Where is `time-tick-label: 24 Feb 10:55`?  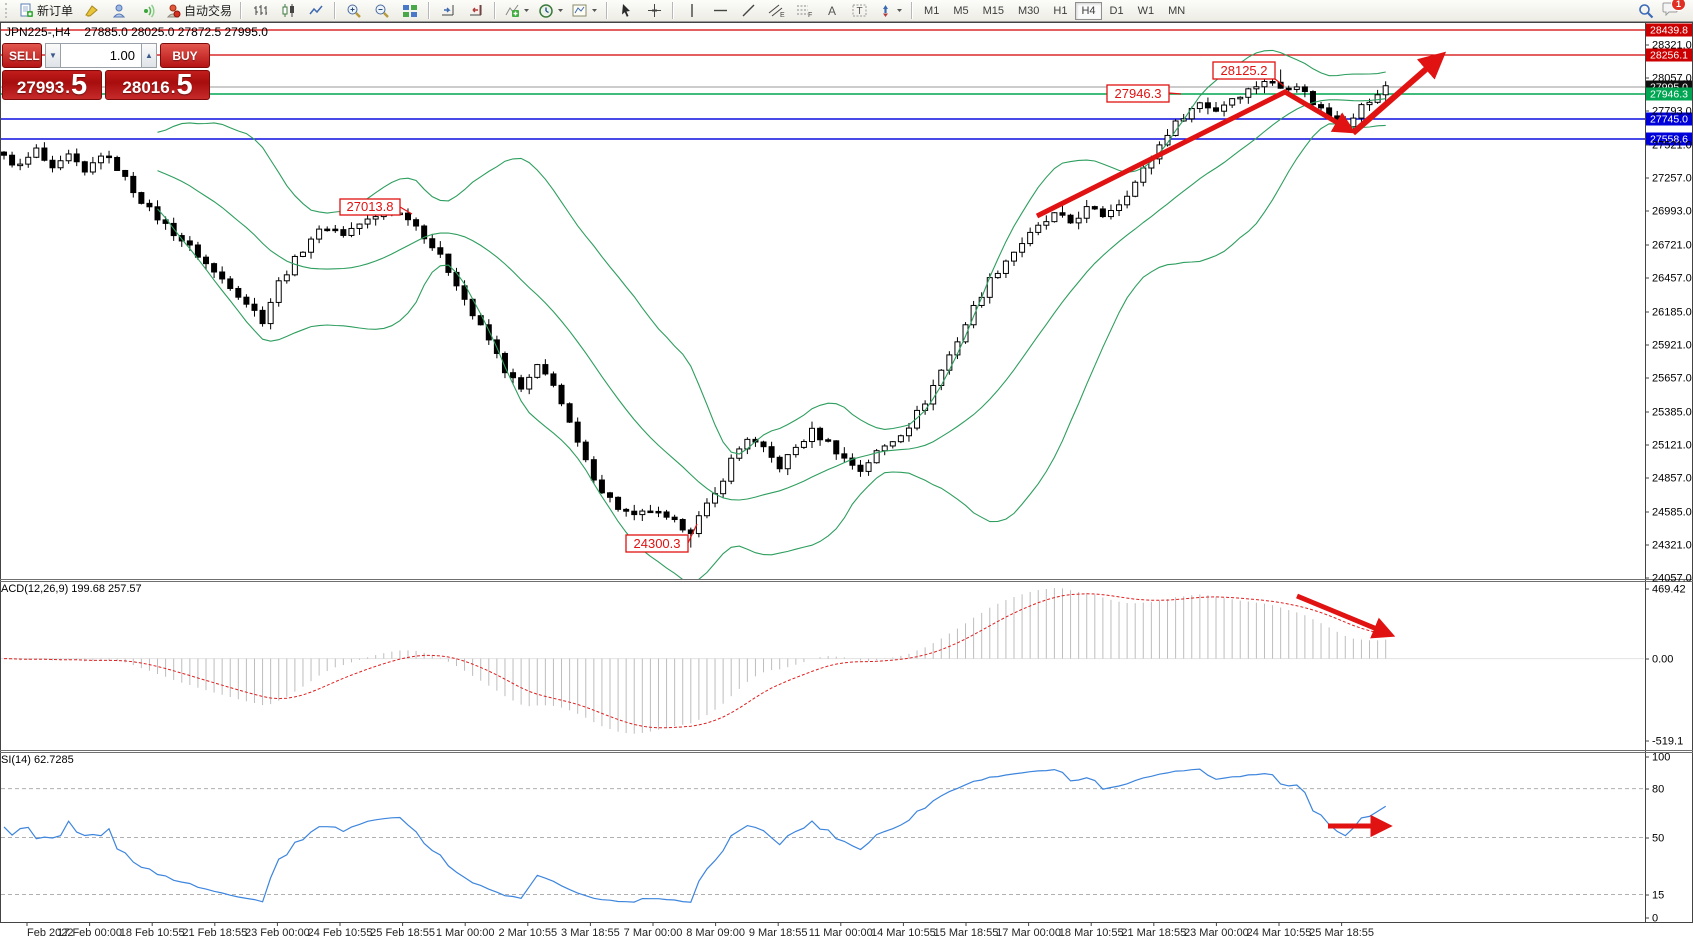 time-tick-label: 24 Feb 10:55 is located at coordinates (340, 933).